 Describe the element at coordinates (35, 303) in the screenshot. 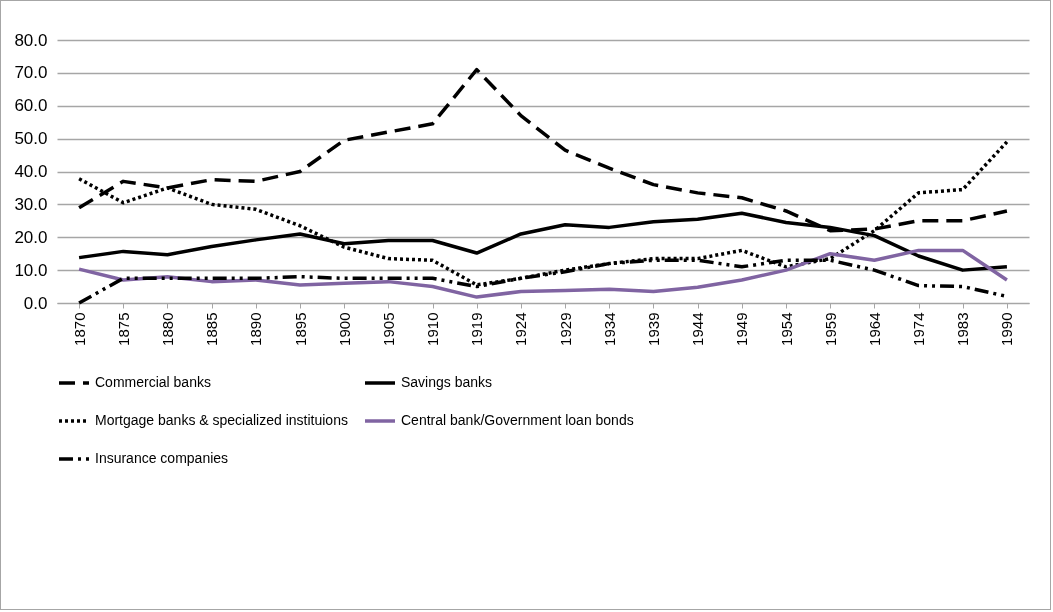

I see `y-tick-label: 0.0` at that location.